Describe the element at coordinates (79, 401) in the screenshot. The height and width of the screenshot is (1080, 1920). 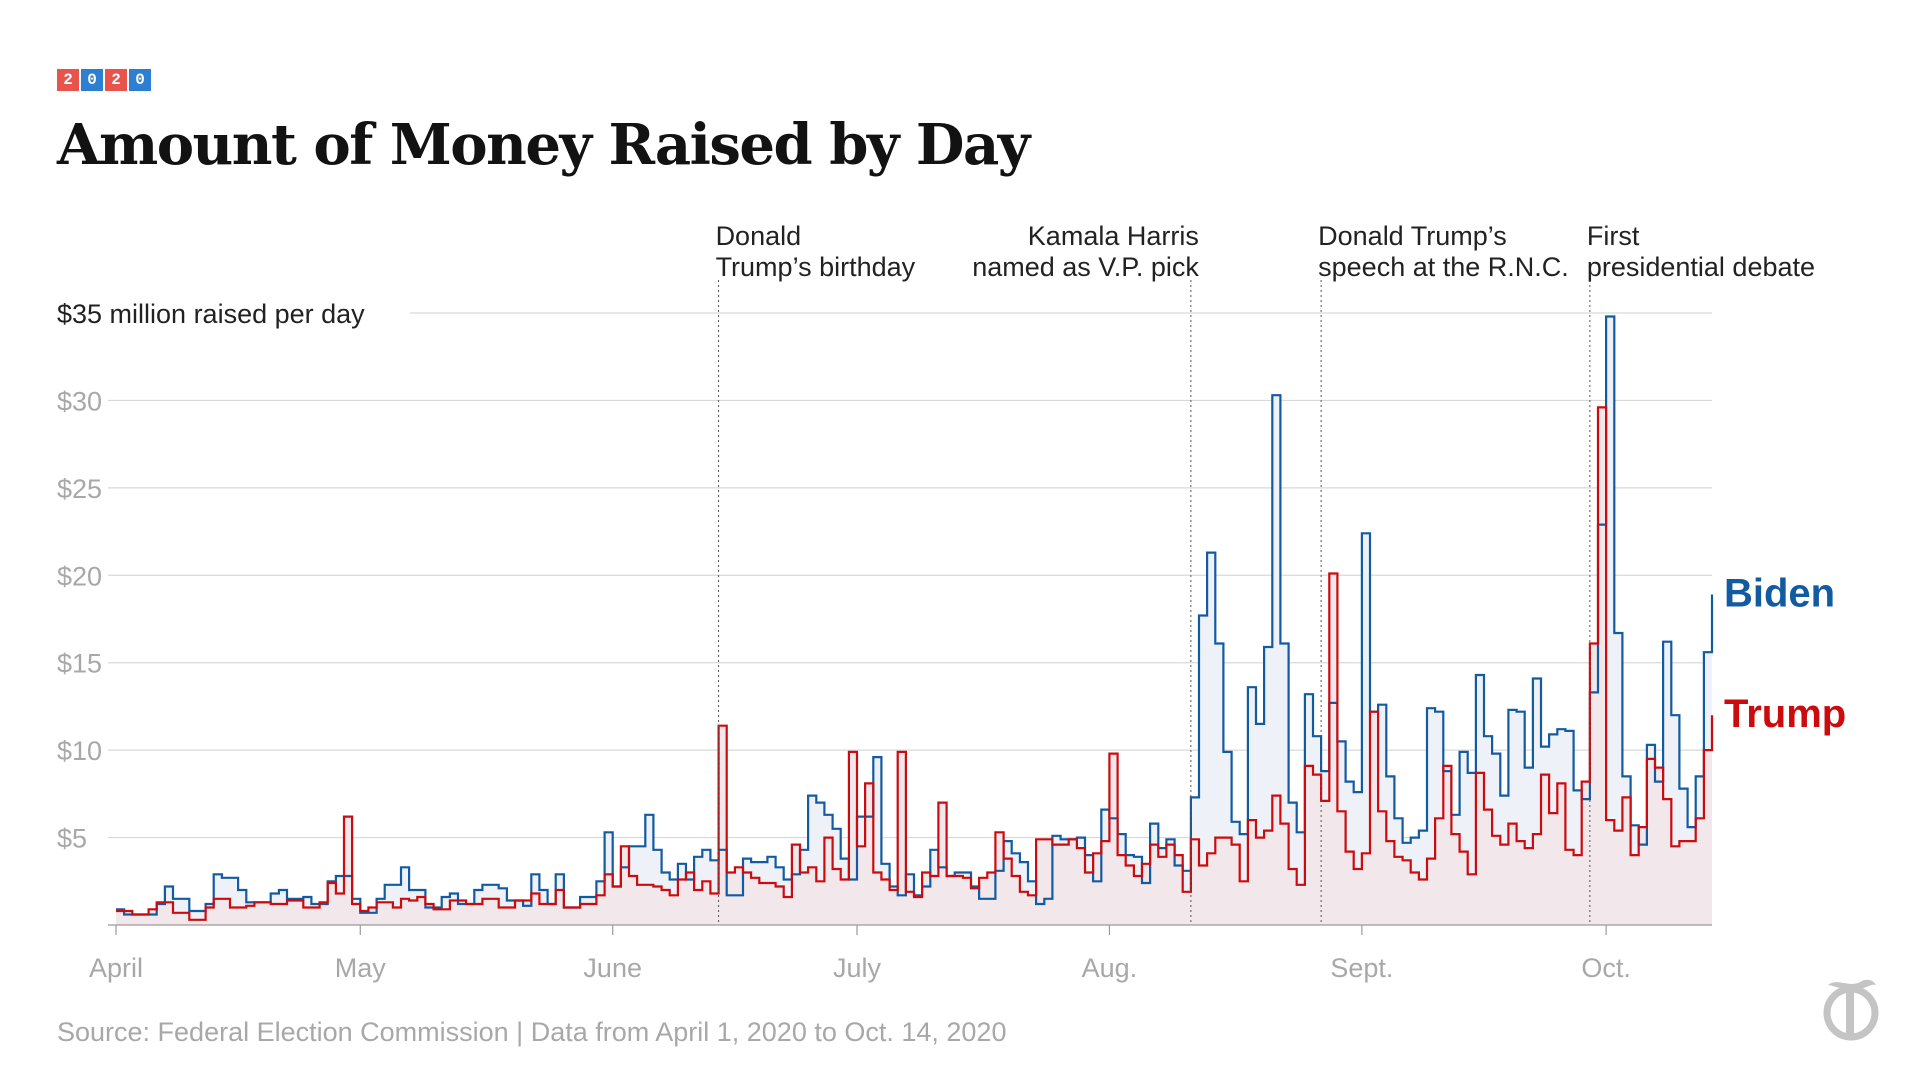
I see `y-tick-label: $30` at that location.